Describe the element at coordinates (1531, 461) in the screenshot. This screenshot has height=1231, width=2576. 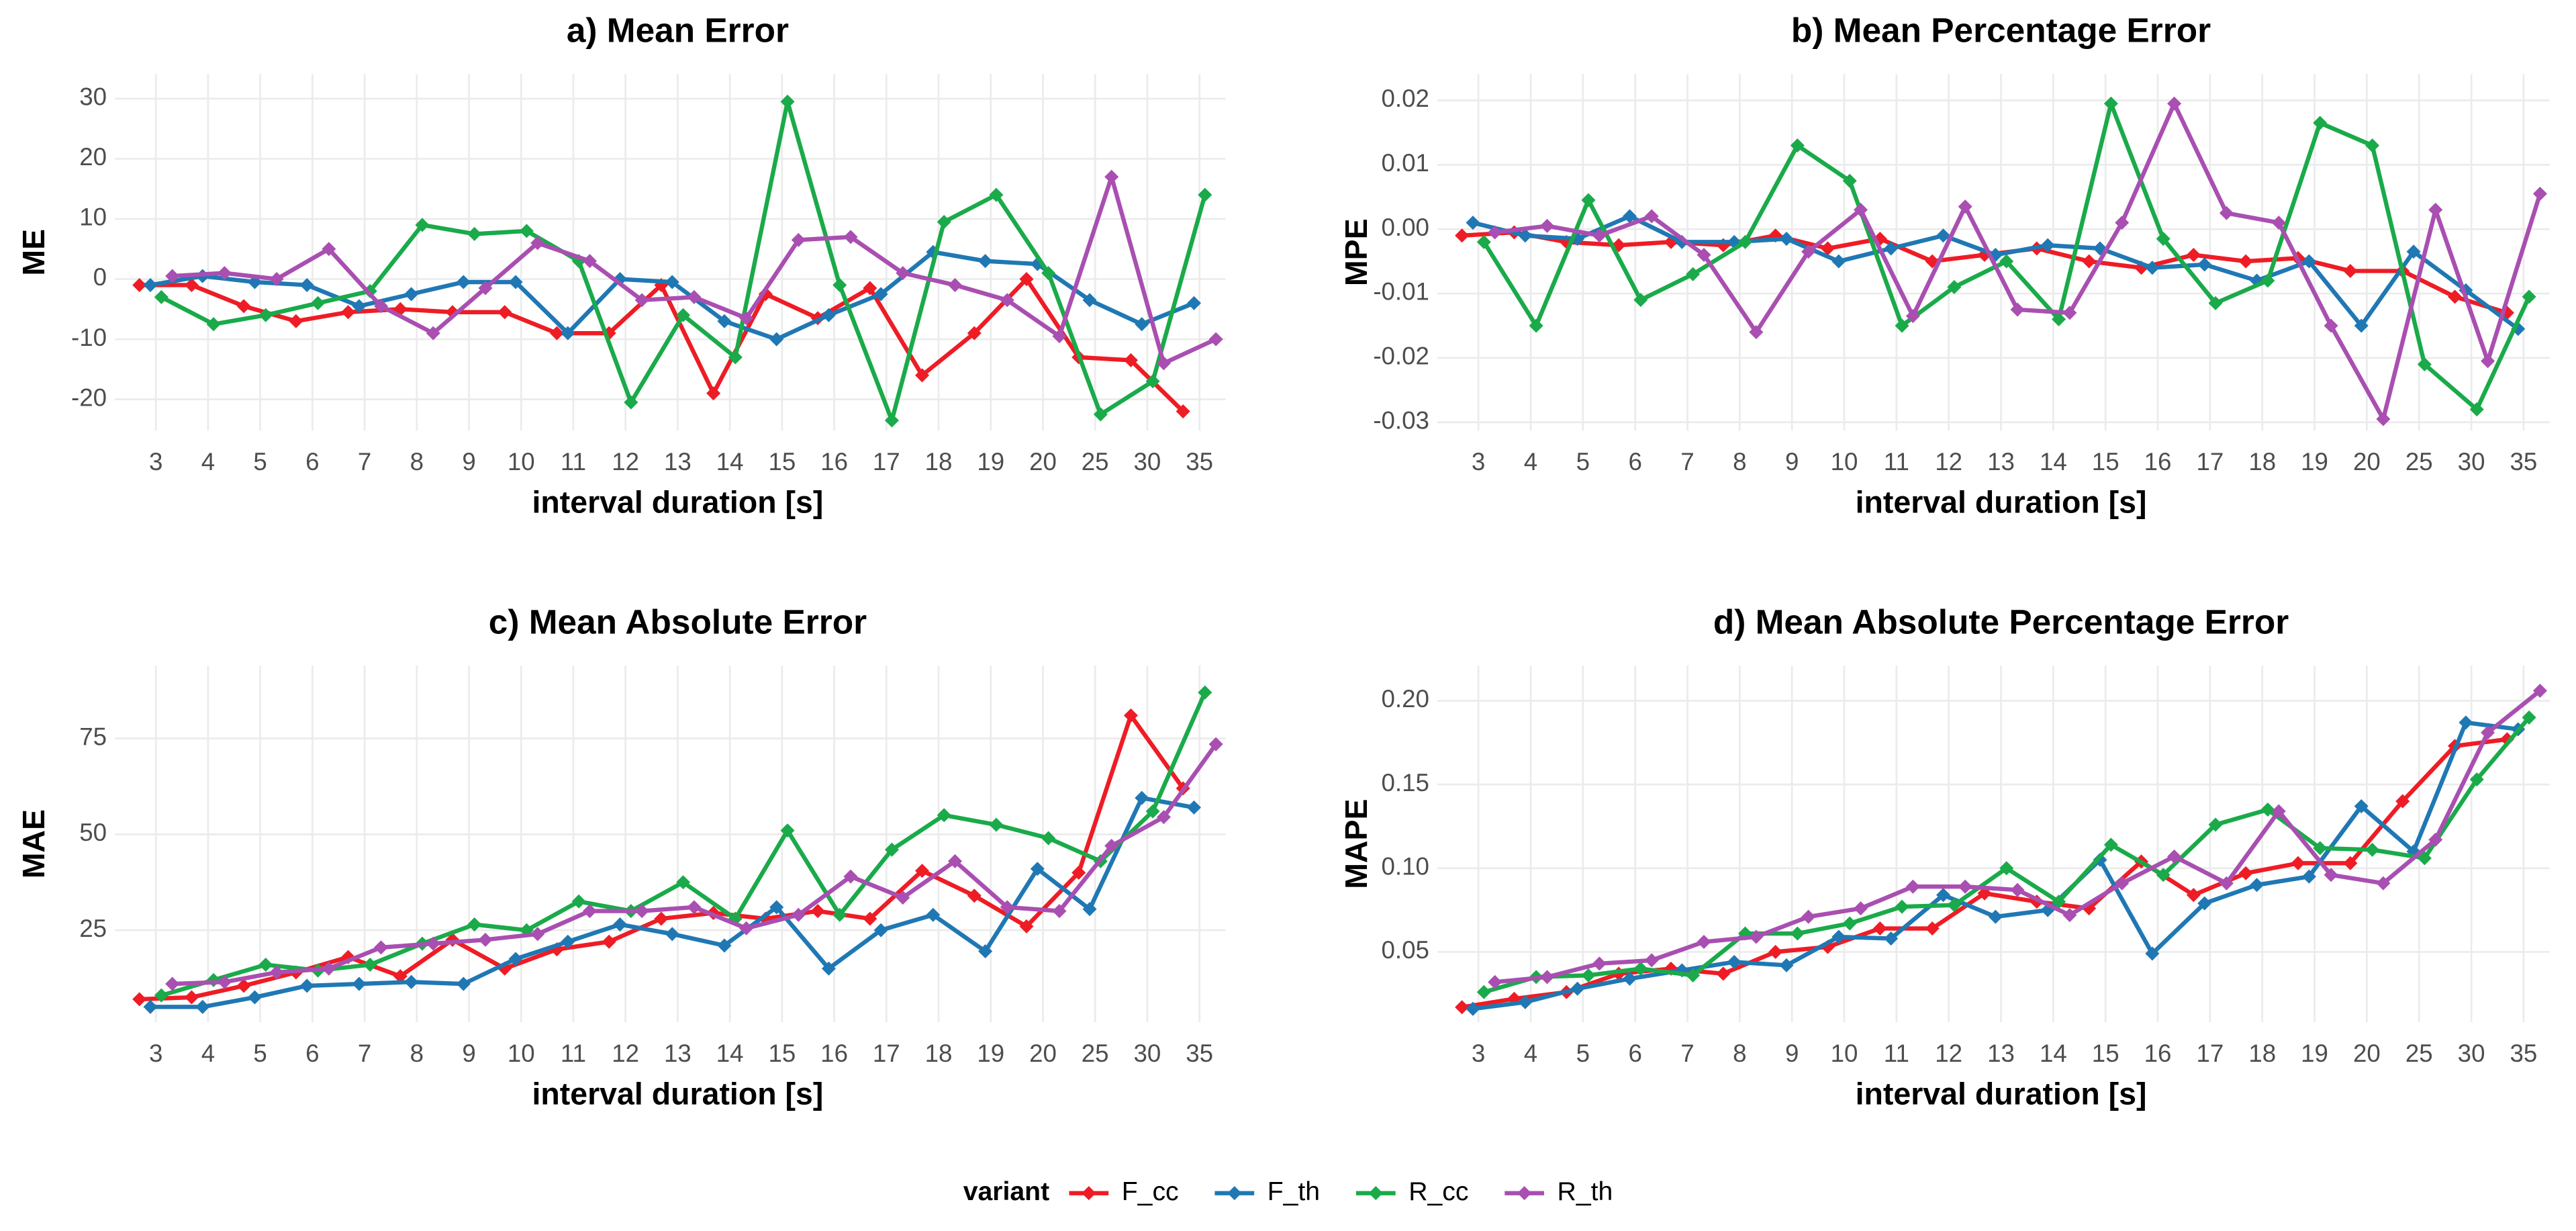
I see `x-tick-label: 4` at that location.